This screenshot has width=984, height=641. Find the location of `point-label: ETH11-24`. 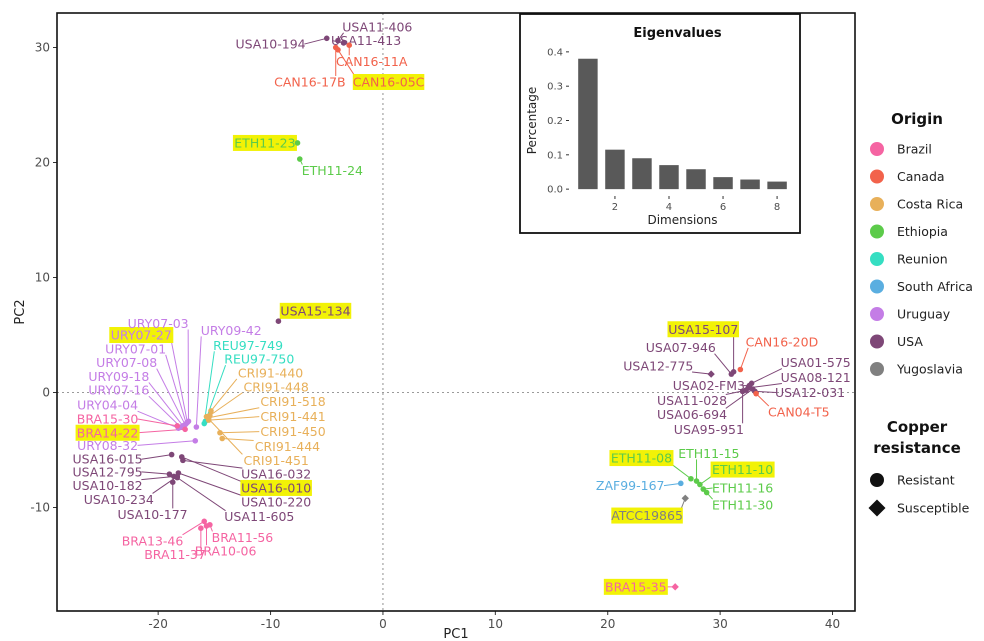

point-label: ETH11-24 is located at coordinates (332, 170).